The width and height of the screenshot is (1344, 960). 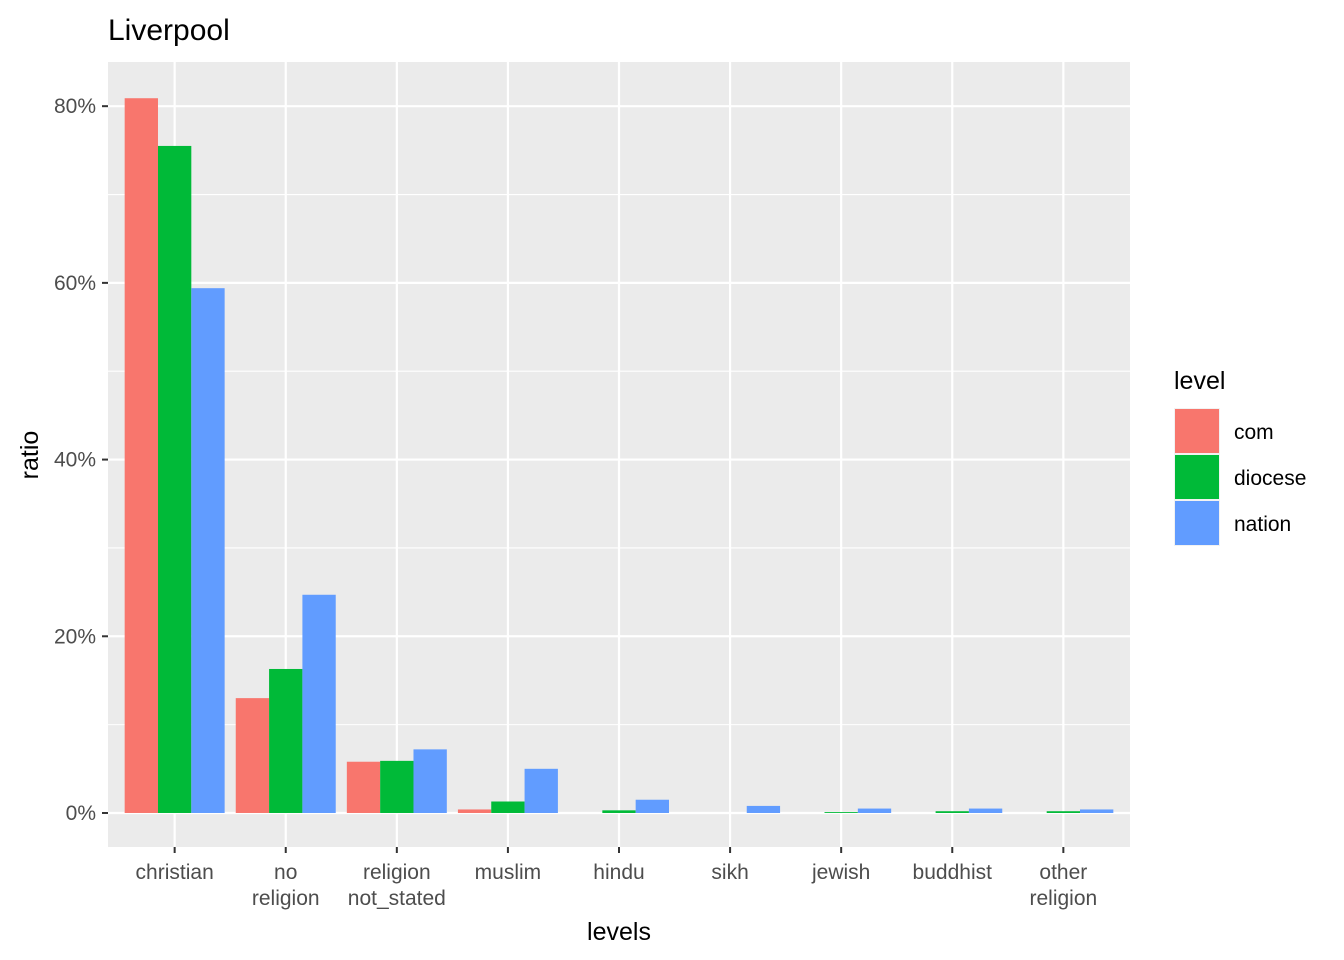 What do you see at coordinates (363, 787) in the screenshot?
I see `bar-com-religion-not-stated` at bounding box center [363, 787].